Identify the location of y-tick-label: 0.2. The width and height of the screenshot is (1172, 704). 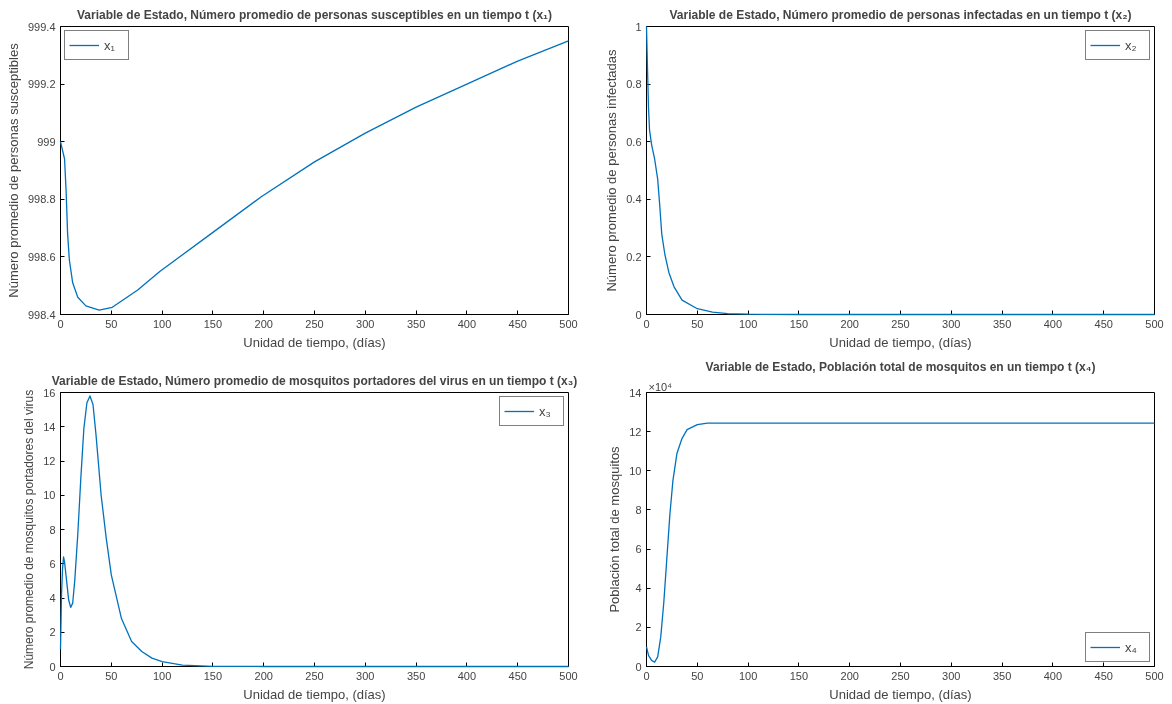
(634, 256).